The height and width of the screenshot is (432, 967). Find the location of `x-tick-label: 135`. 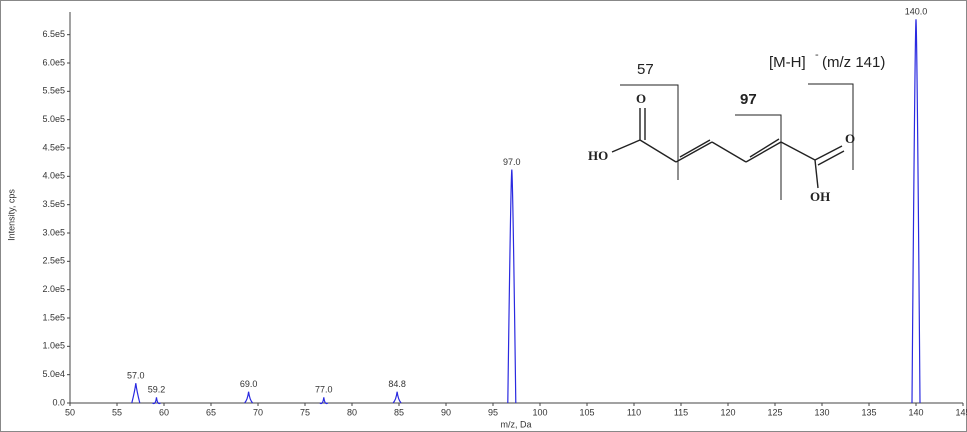

x-tick-label: 135 is located at coordinates (868, 412).